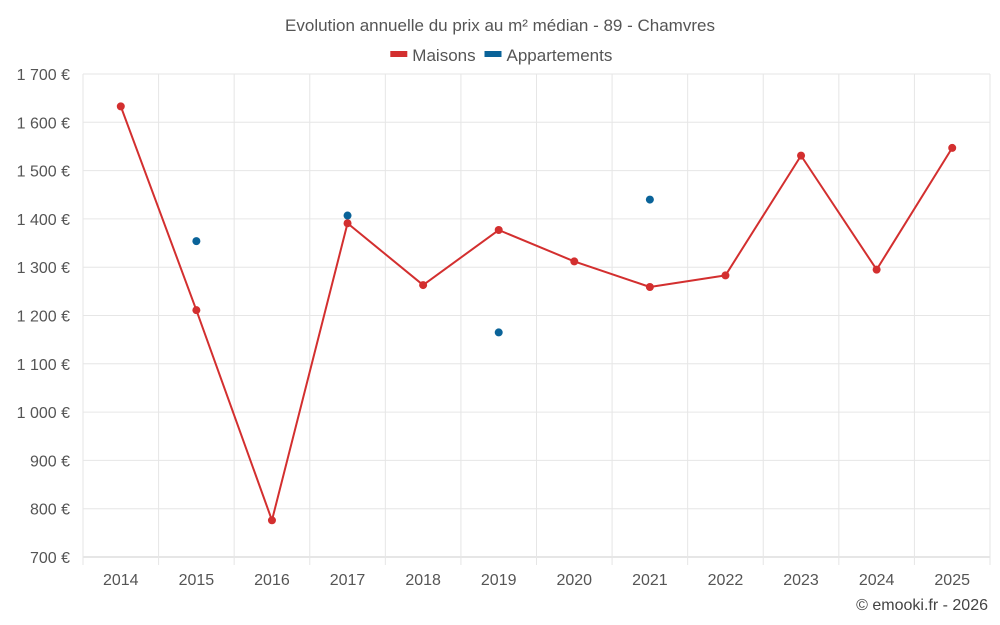 The width and height of the screenshot is (1000, 625). I want to click on x-tick-label: 2015, so click(197, 580).